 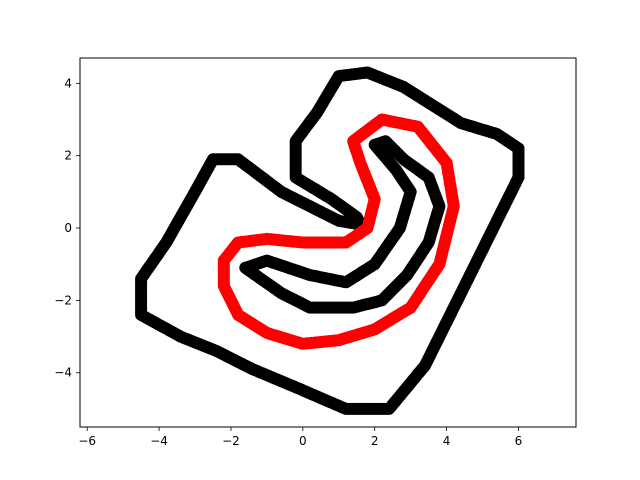 I want to click on x-tick-label: 4, so click(x=447, y=441).